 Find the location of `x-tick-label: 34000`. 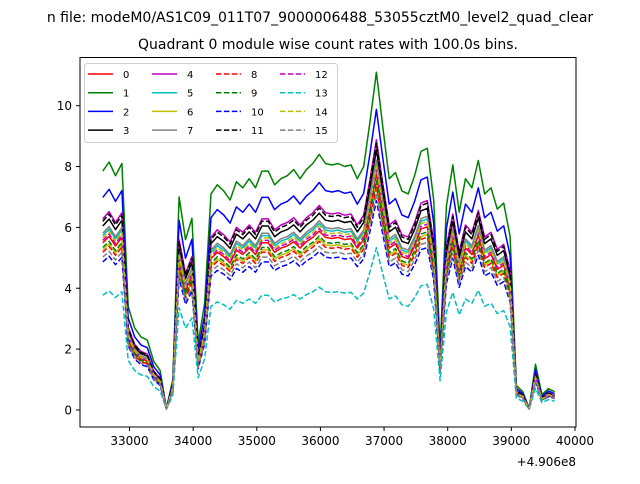

x-tick-label: 34000 is located at coordinates (193, 441).